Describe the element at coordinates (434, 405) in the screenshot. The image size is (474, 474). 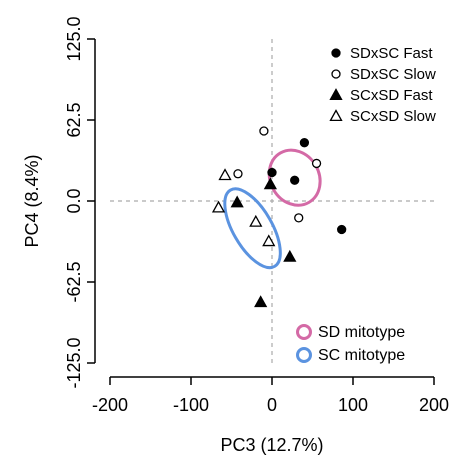
I see `x-tick-label: 200` at that location.